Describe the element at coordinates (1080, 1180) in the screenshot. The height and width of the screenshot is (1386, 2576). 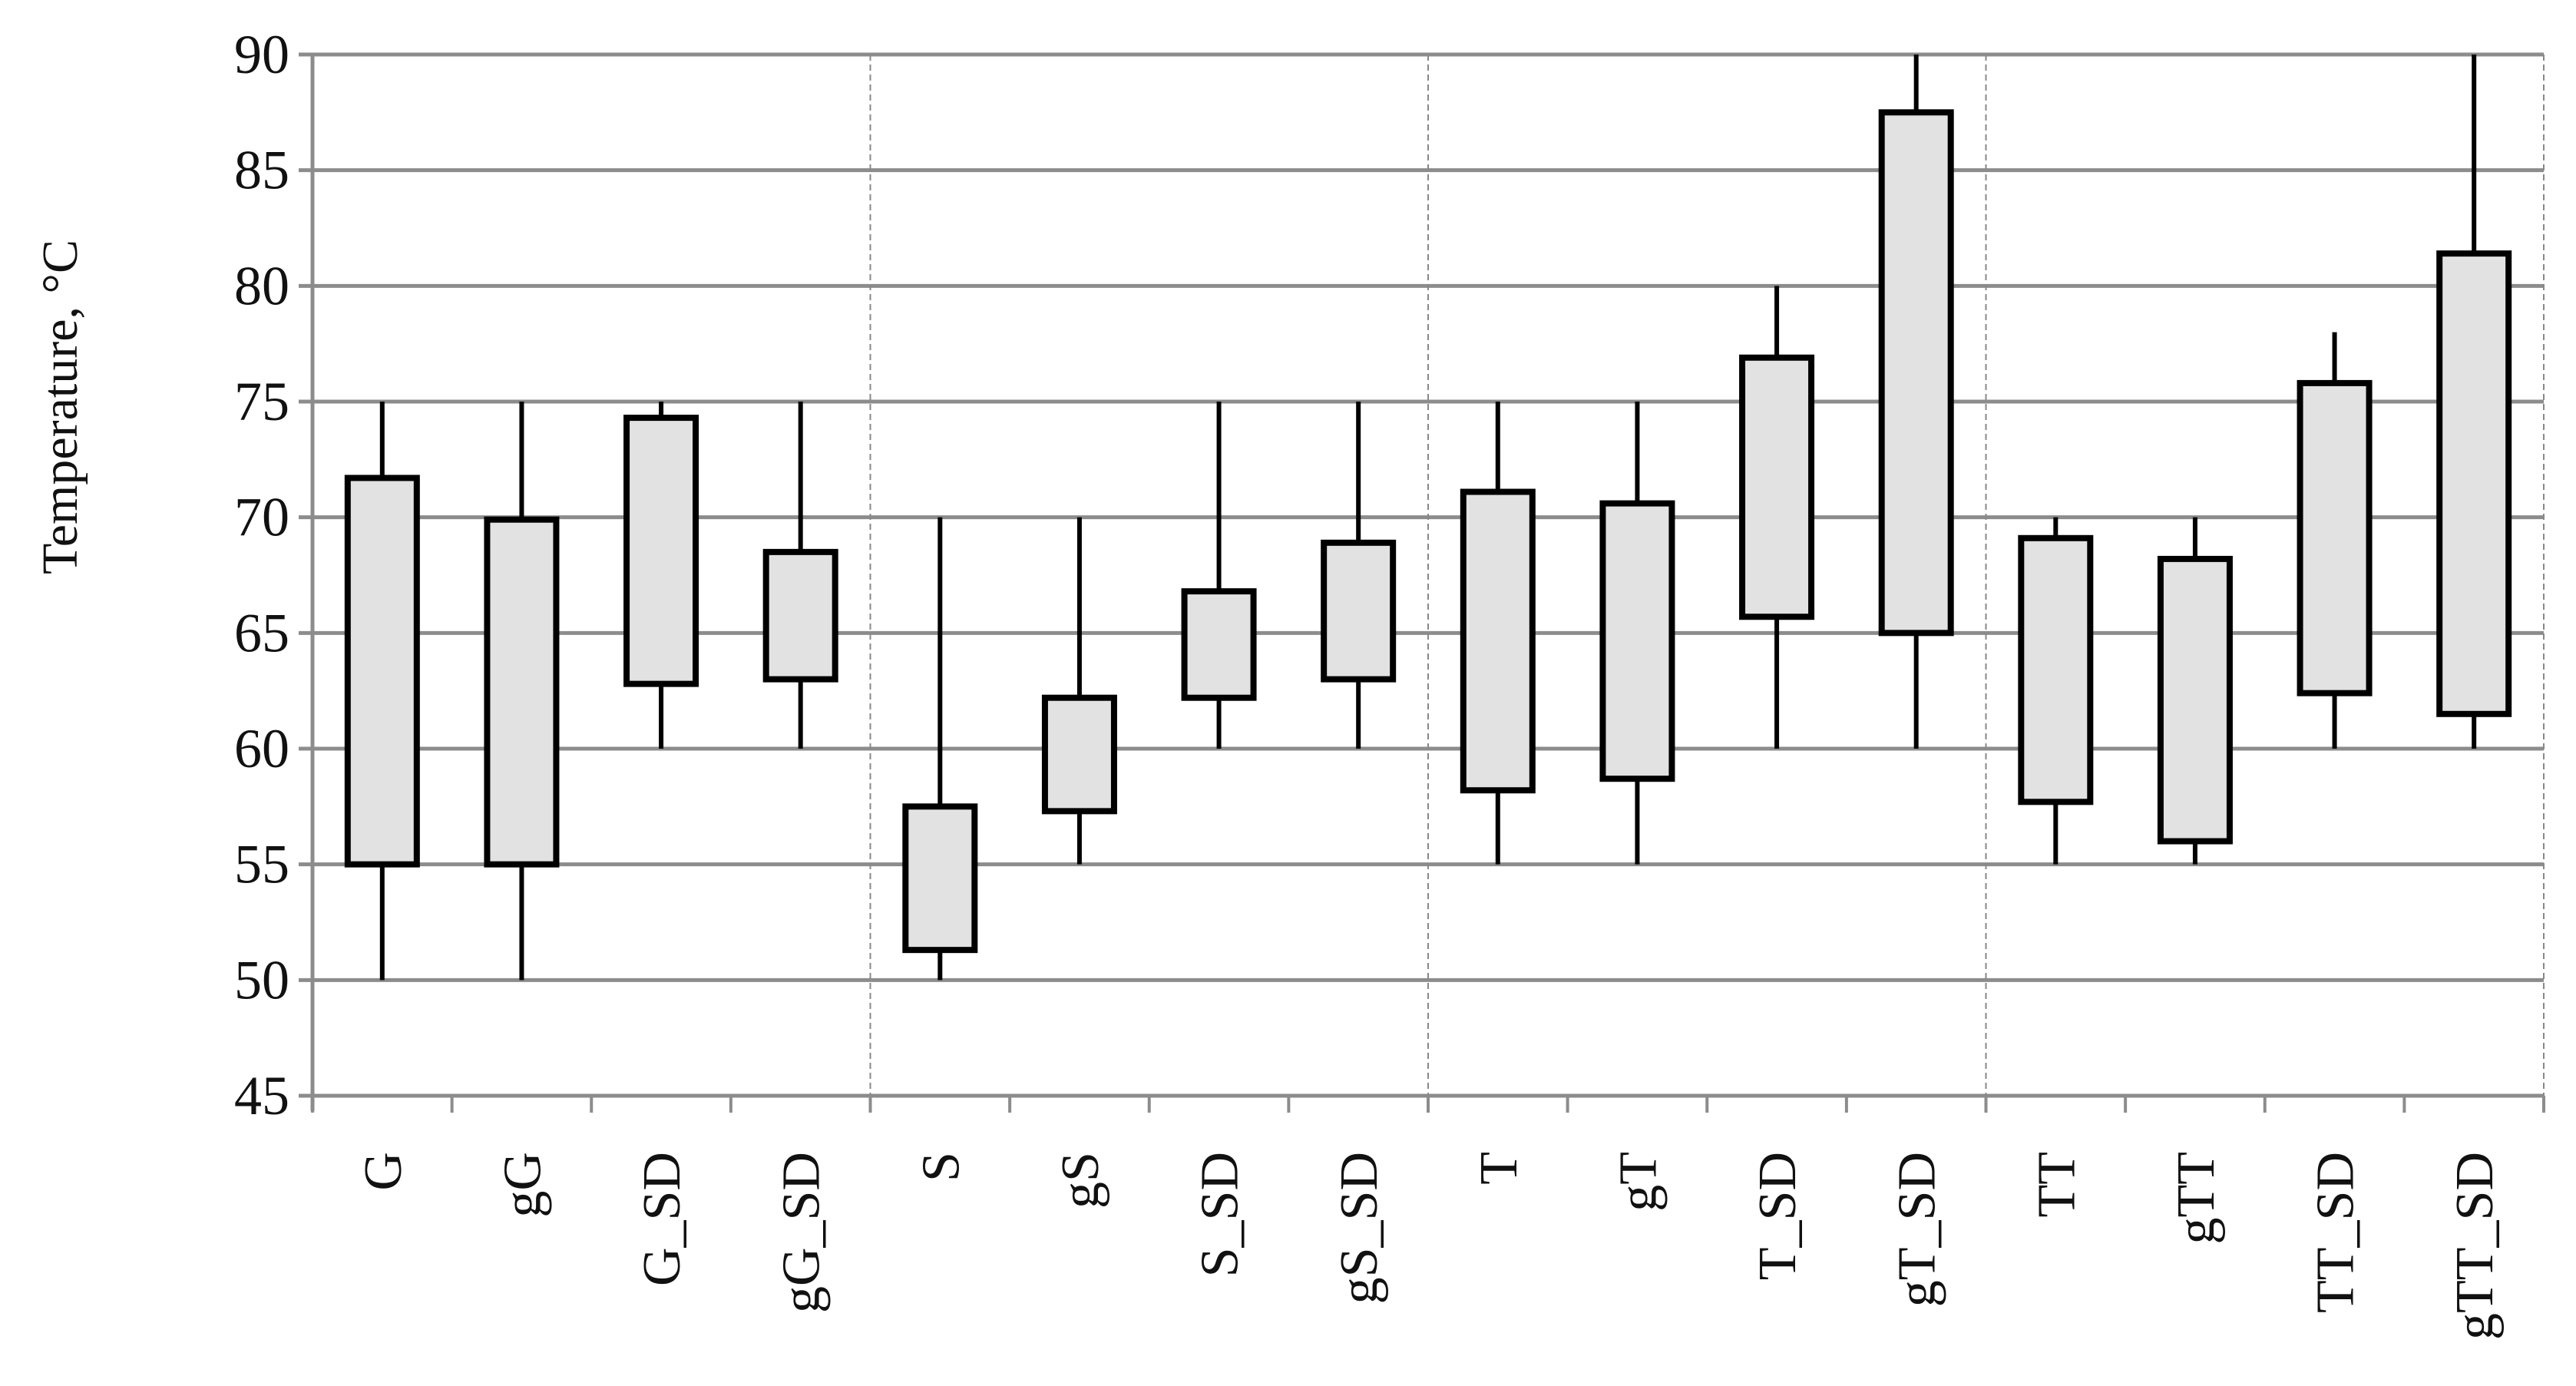
I see `x-tick-label: gS` at that location.